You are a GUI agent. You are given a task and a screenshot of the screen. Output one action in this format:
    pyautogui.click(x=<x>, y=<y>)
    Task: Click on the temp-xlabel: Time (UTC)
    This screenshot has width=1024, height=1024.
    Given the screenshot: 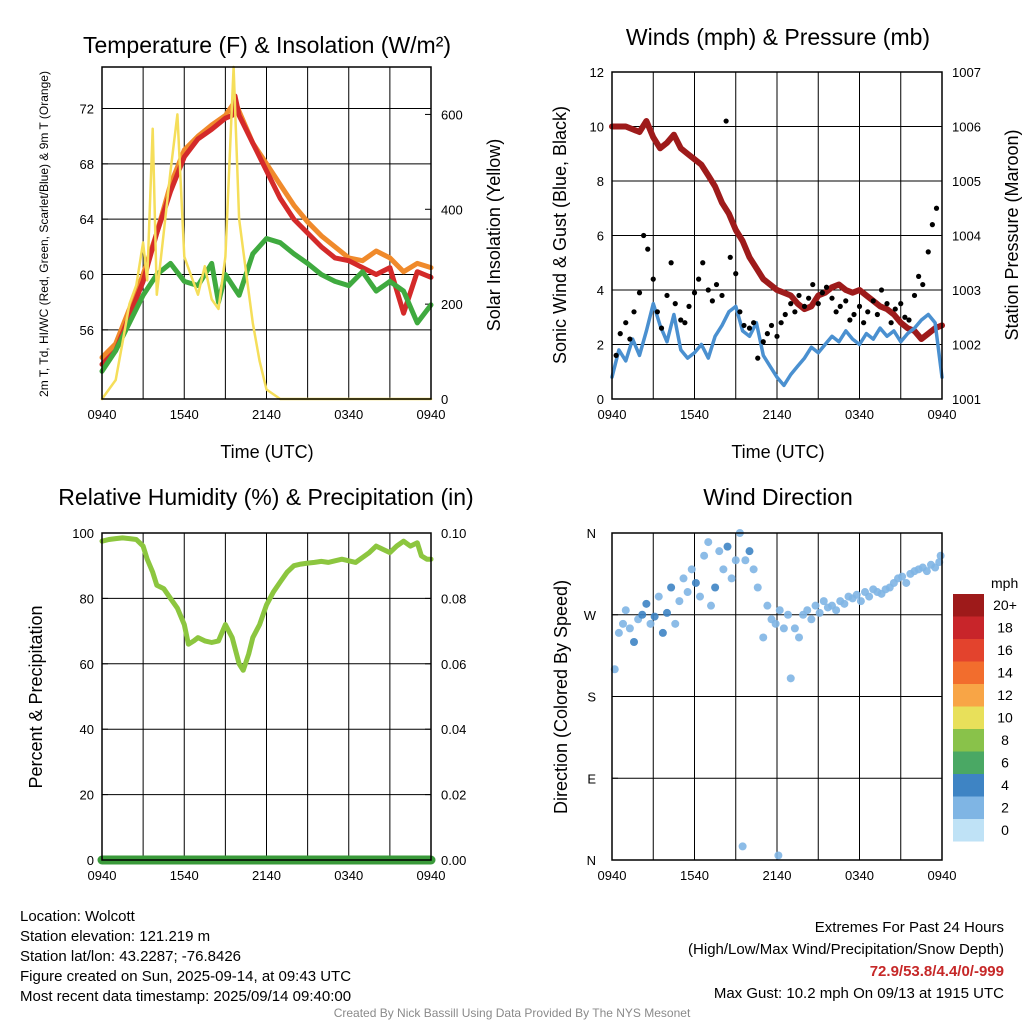 What is the action you would take?
    pyautogui.click(x=266, y=452)
    